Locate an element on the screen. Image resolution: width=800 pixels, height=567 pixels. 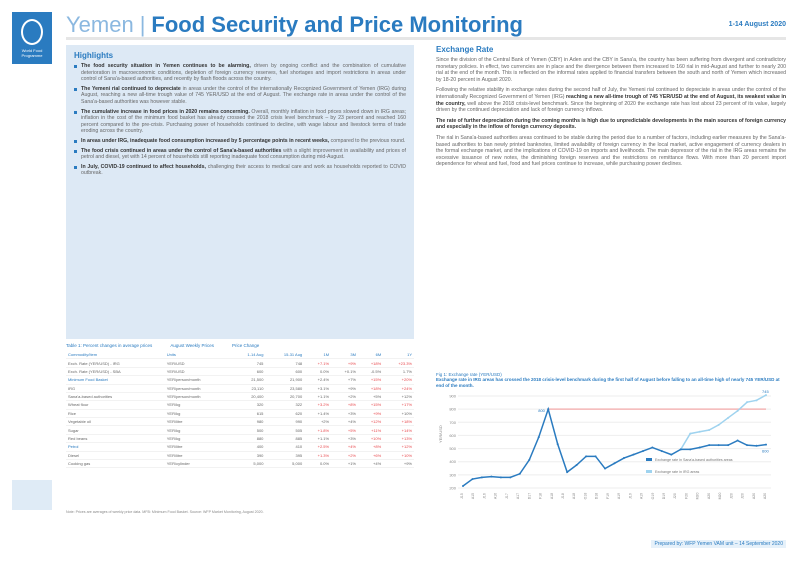
table-cell: -0.5% is located at coordinates (370, 372).